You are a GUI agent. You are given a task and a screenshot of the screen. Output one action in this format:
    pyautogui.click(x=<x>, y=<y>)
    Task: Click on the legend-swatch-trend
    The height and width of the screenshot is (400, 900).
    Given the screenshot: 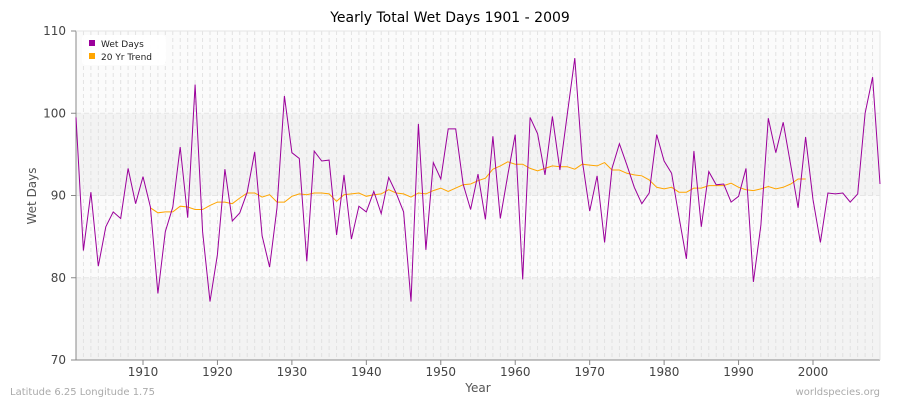 What is the action you would take?
    pyautogui.click(x=92, y=56)
    